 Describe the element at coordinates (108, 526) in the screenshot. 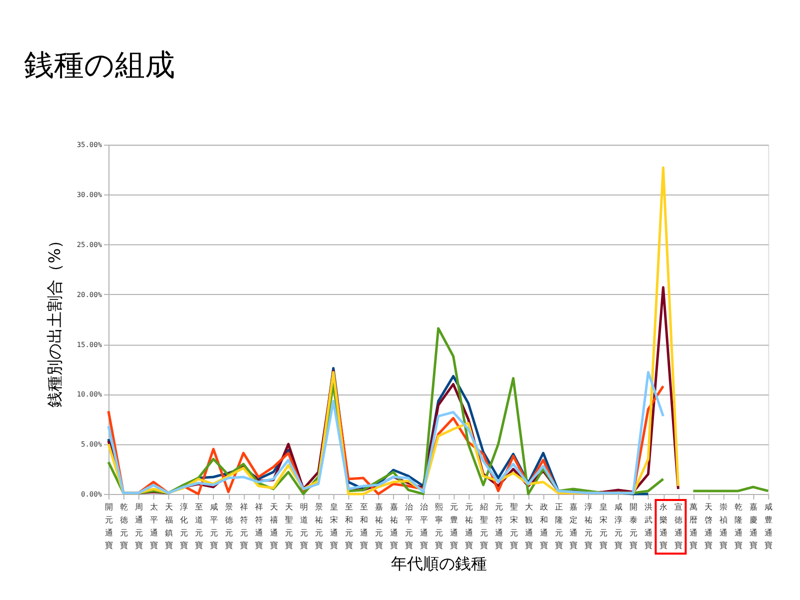

I see `x-tick-label: 開元通寶` at that location.